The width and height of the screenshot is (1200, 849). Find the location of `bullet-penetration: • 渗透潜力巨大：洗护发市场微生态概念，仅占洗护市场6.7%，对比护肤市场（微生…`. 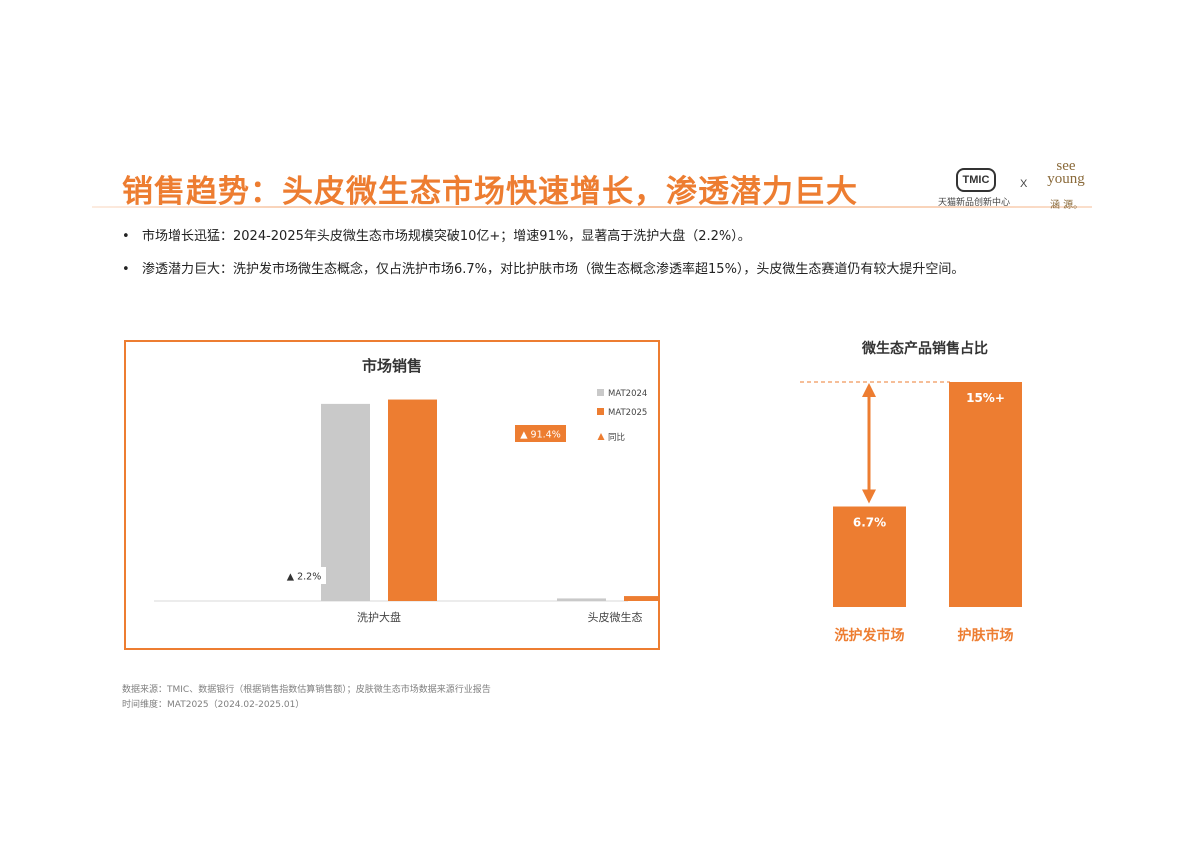

bullet-penetration: • 渗透潜力巨大：洗护发市场微生态概念，仅占洗护市场6.7%，对比护肤市场（微生… is located at coordinates (603, 269).